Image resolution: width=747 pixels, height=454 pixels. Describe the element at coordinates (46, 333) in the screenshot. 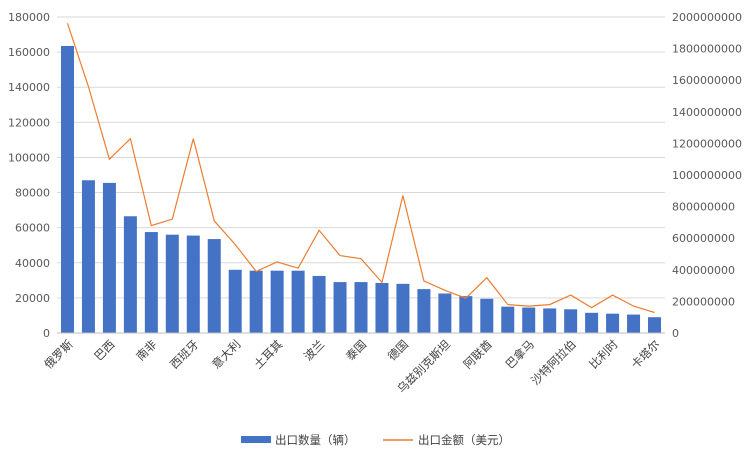

I see `left-tick-label: 0` at that location.